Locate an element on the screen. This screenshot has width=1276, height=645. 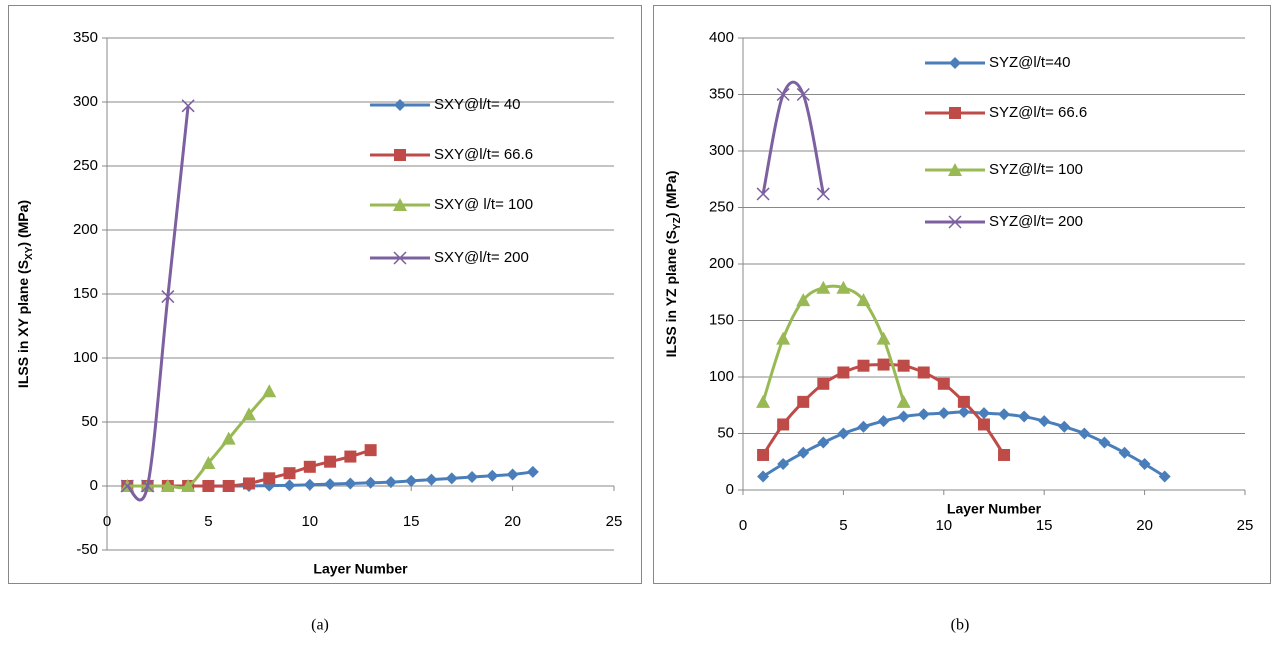
legend-label: SXY@ l/t= 100 is located at coordinates (483, 204).